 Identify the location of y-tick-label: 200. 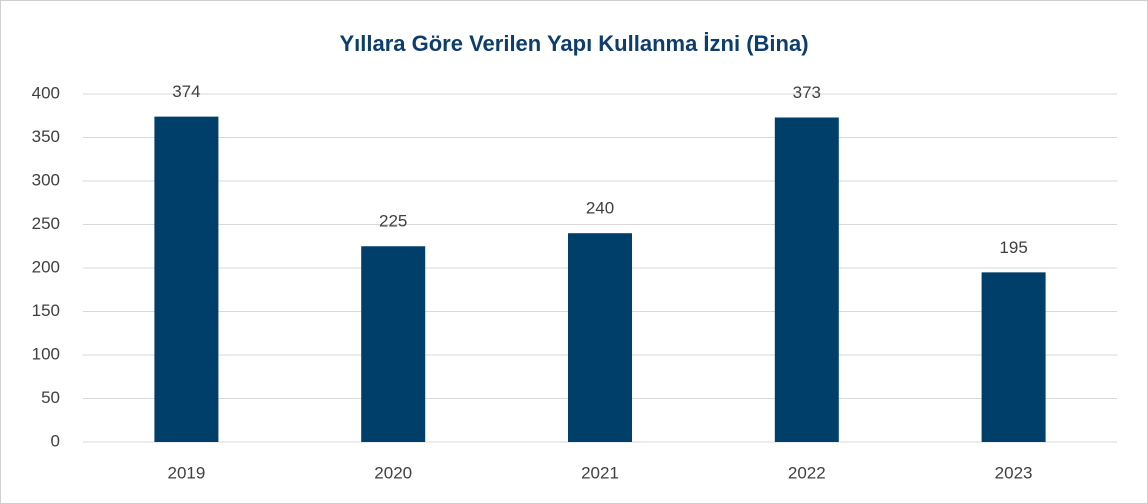
(46, 266).